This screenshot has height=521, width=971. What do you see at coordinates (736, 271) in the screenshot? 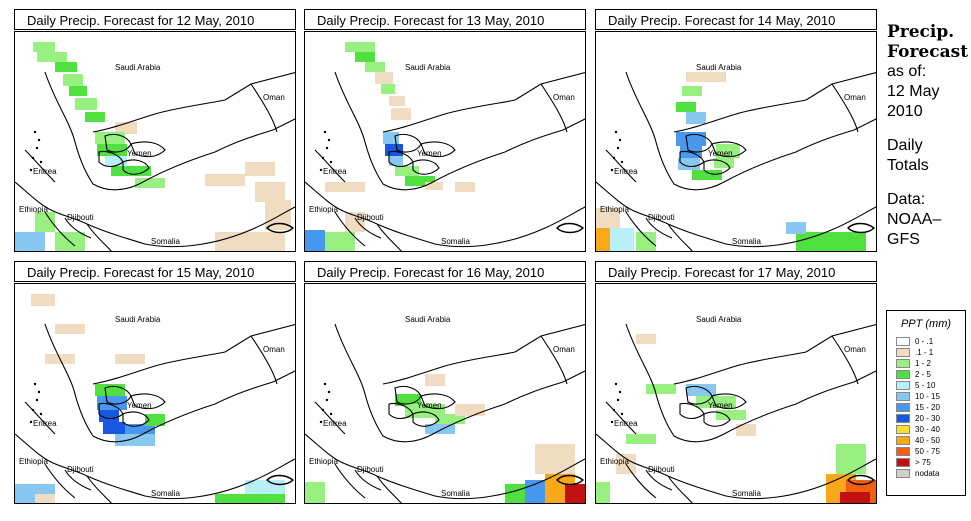
I see `panel-title: Daily Precip. Forecast for 17 May, 2010` at bounding box center [736, 271].